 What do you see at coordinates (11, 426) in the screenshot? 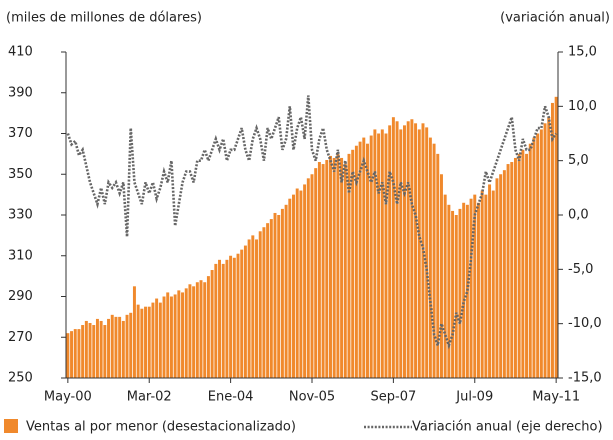
I see `legend-swatch` at bounding box center [11, 426].